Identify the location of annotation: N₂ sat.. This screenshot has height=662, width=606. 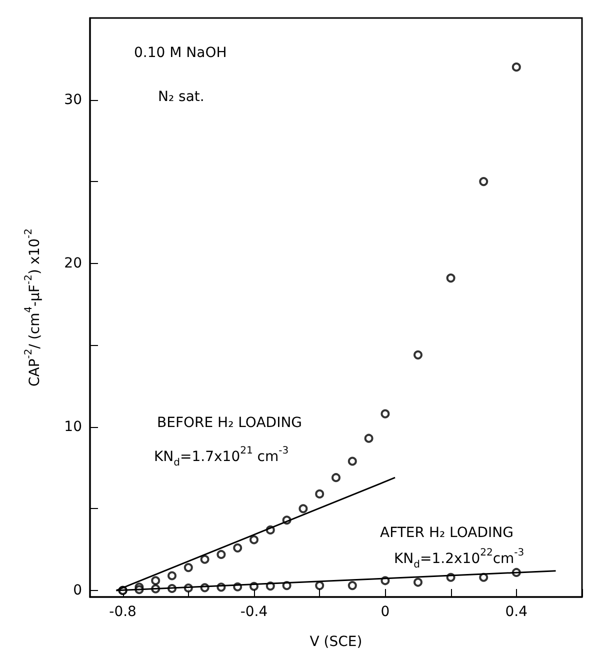
(181, 97).